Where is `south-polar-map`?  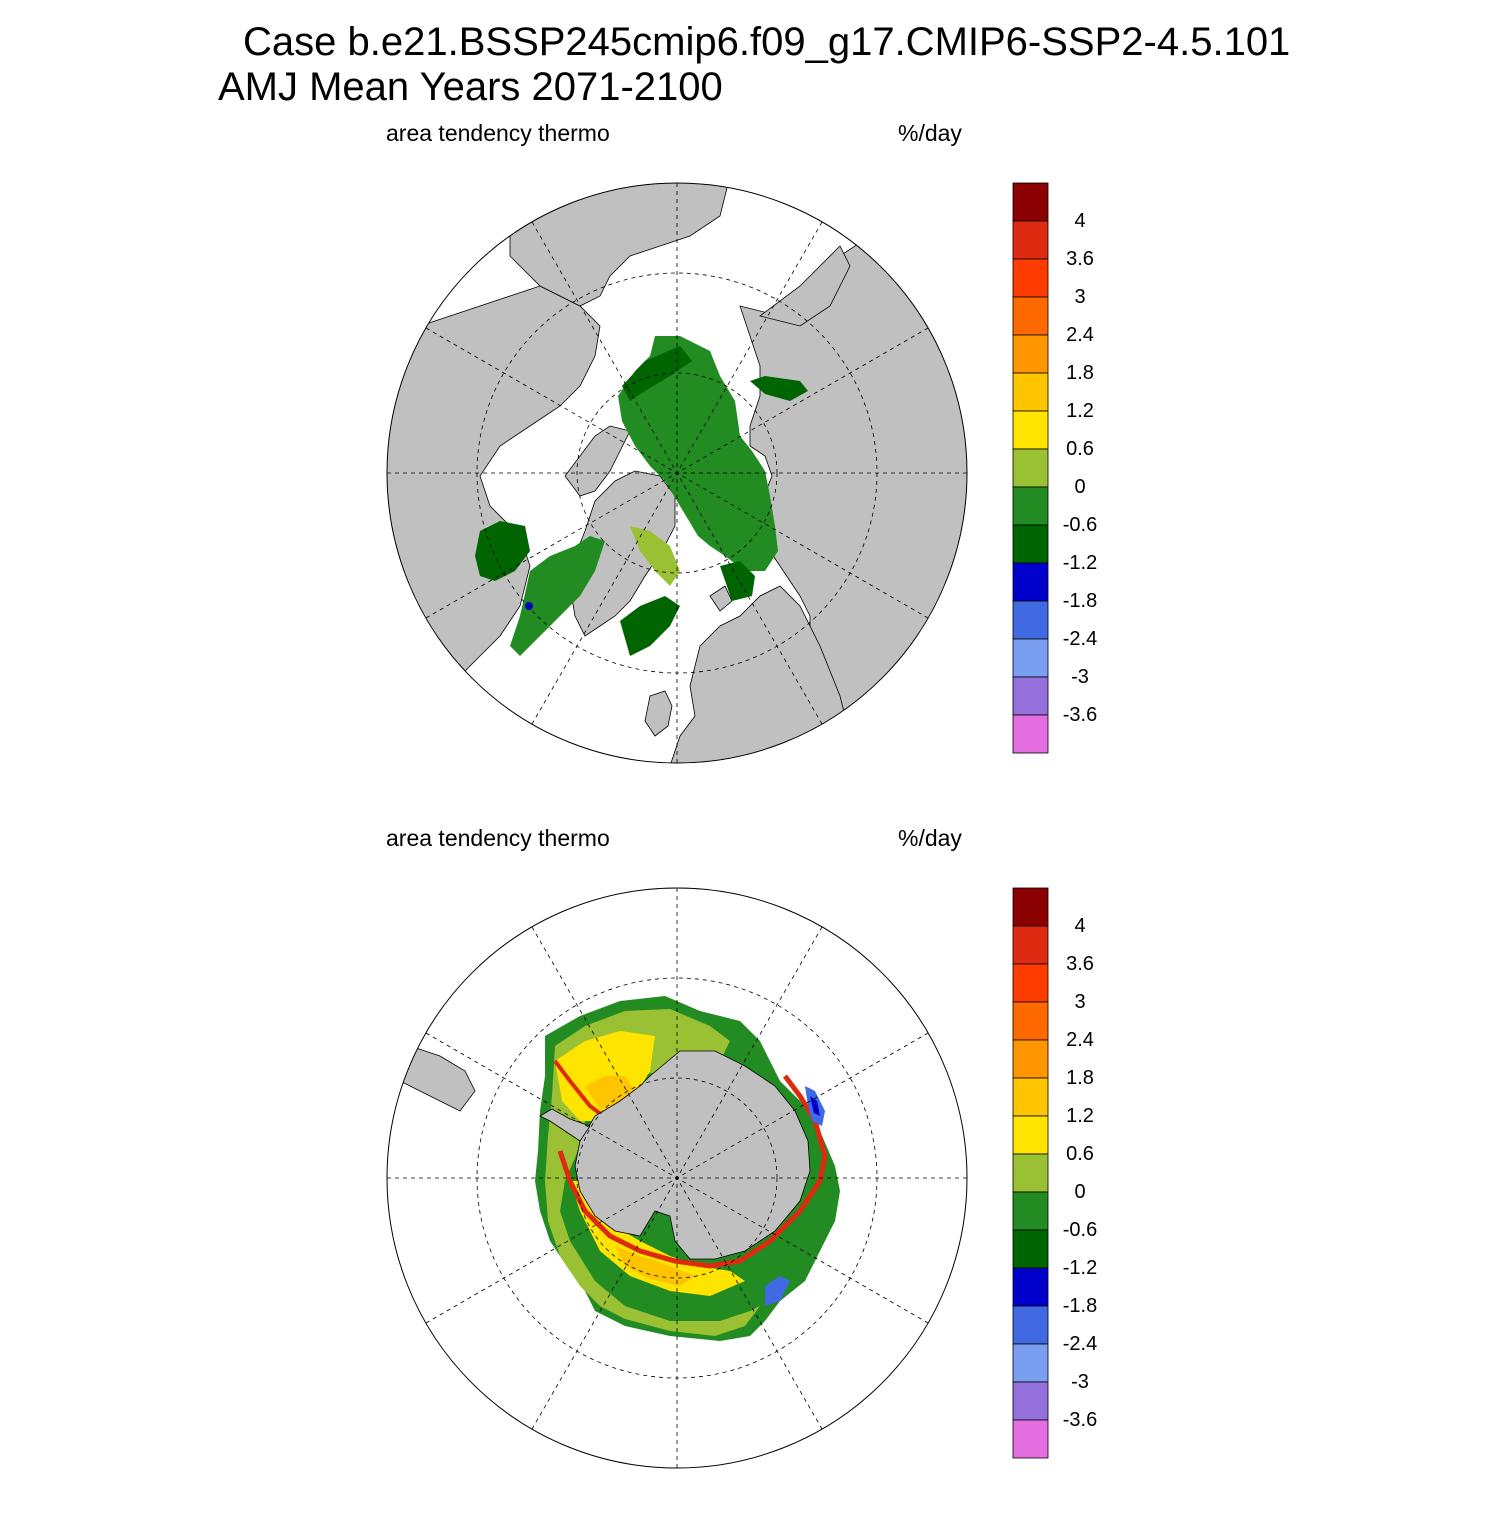
south-polar-map is located at coordinates (677, 1178).